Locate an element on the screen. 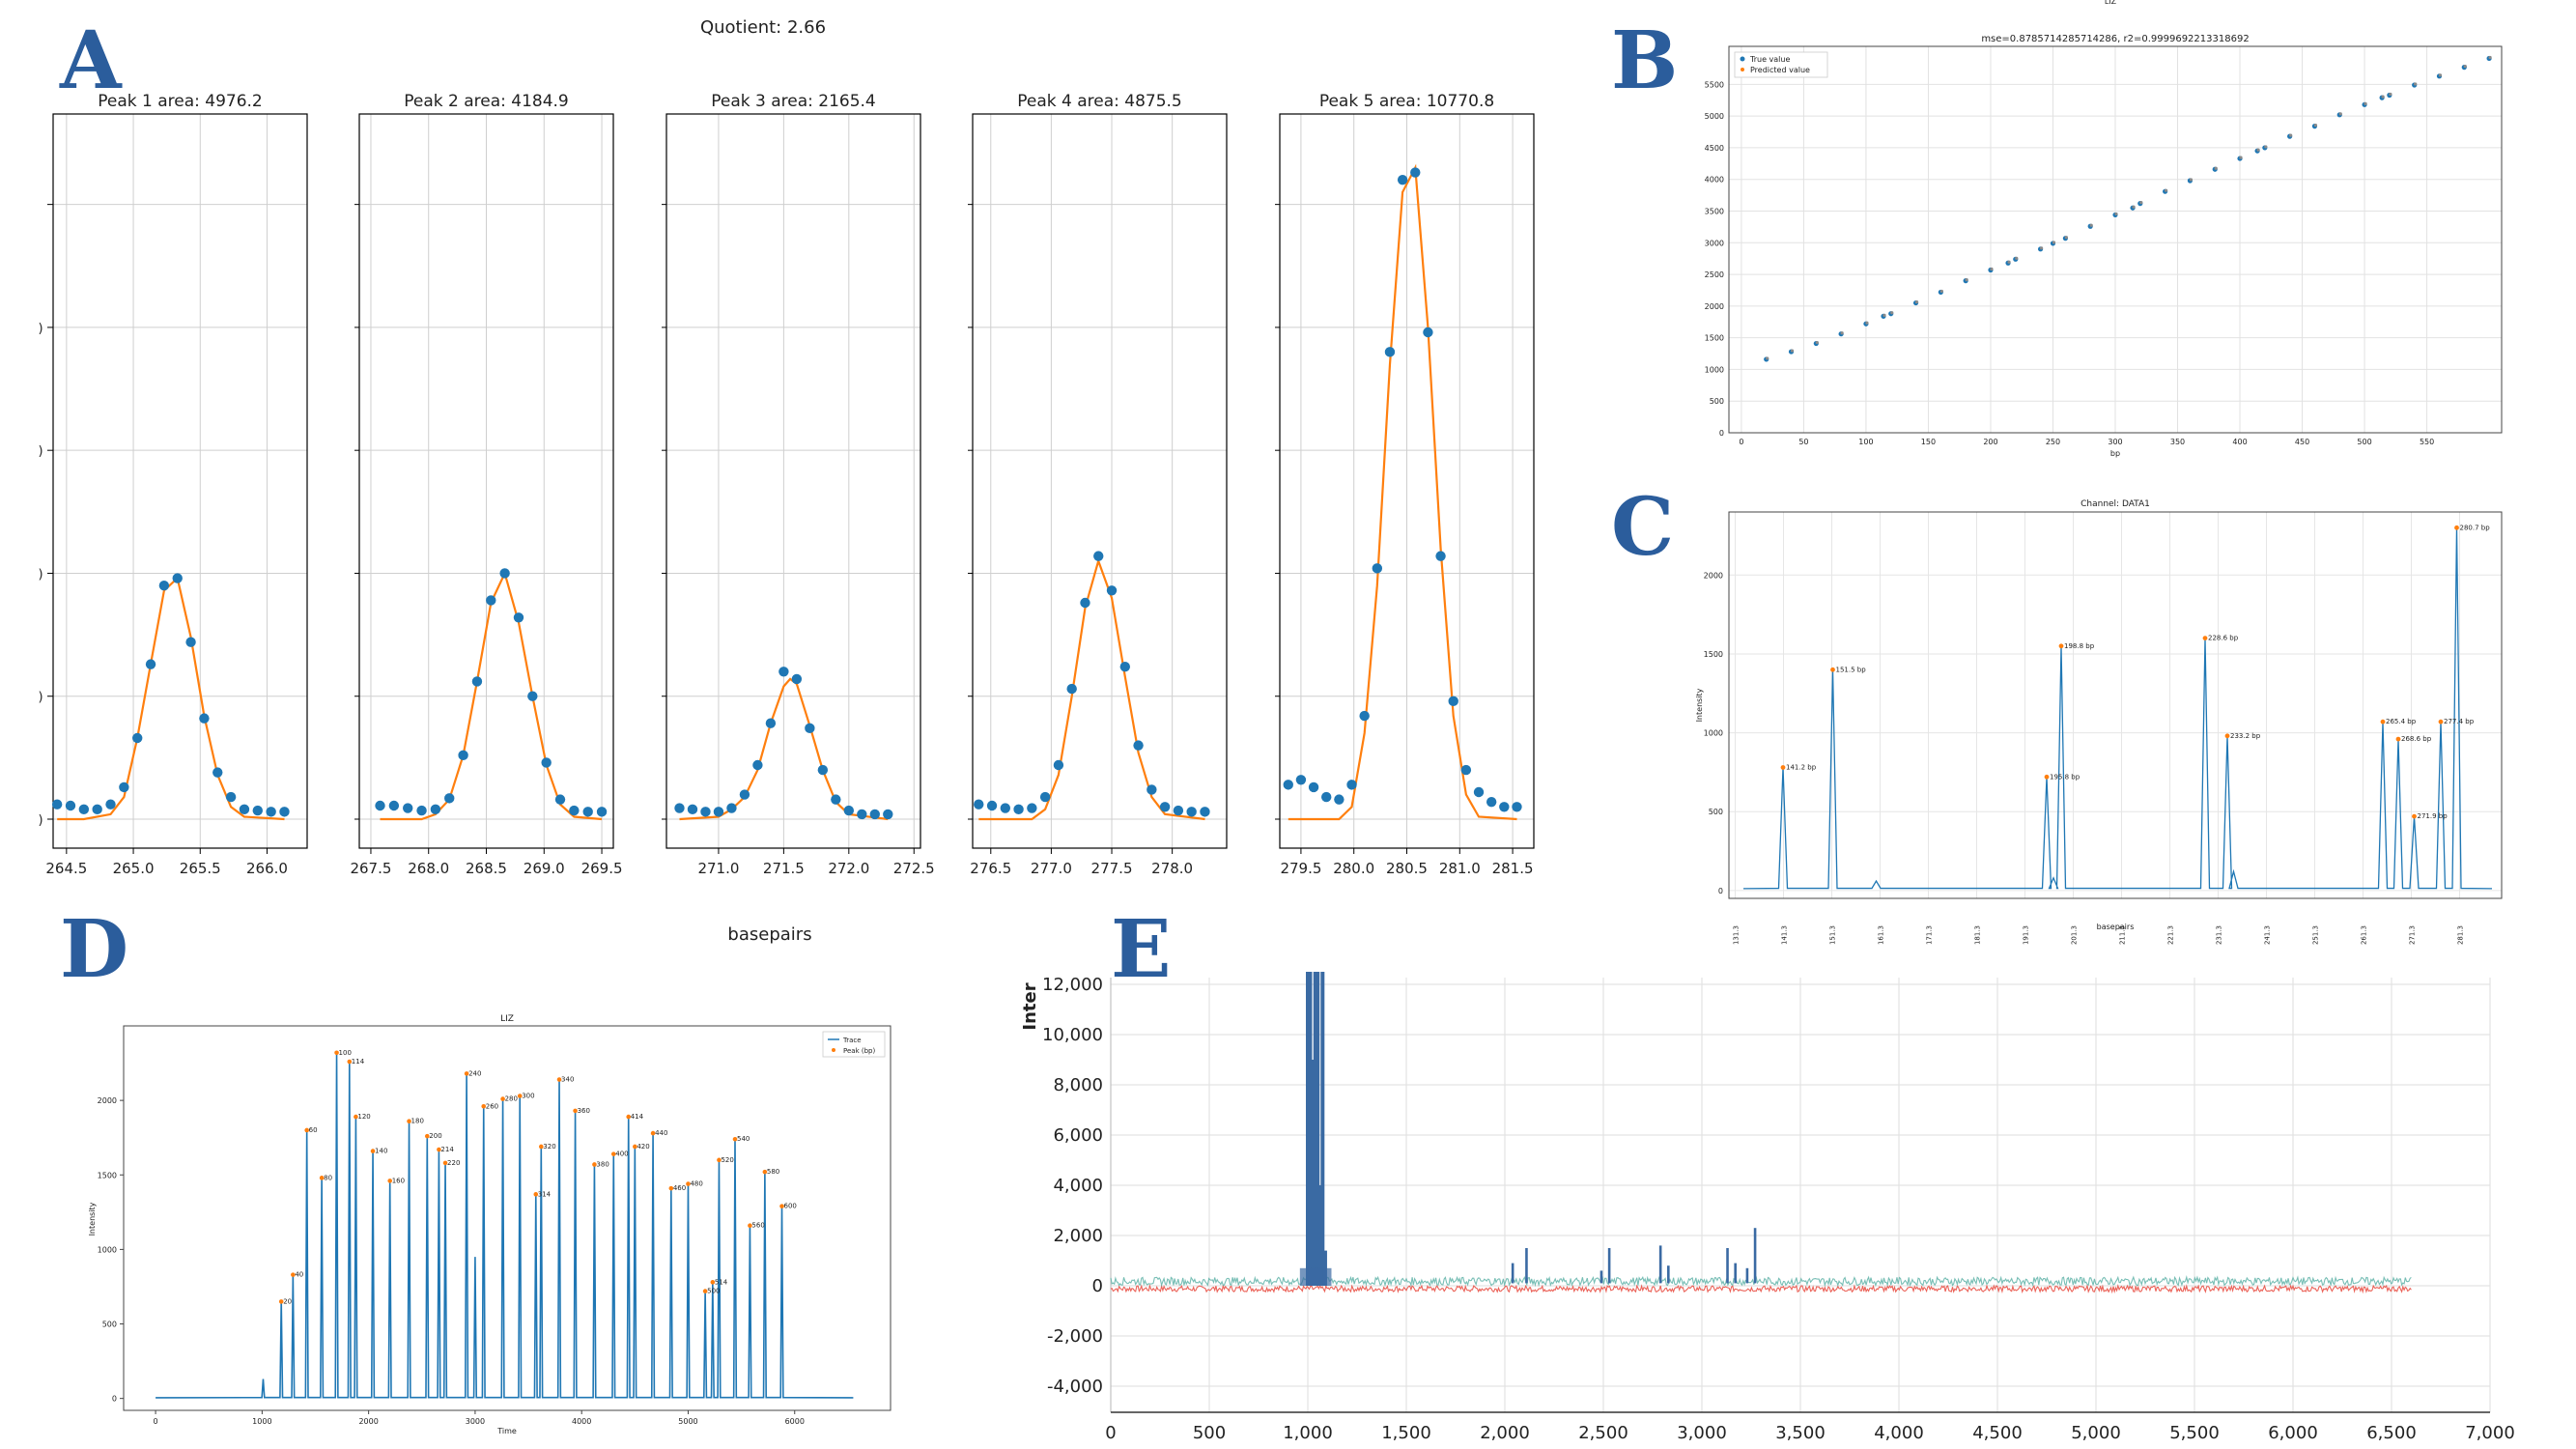 The width and height of the screenshot is (2576, 1449). panel-a-subplot-4: 276.5 277.0 277.5 278.0 Peak 4 area: 4875.5 is located at coordinates (1098, 484).